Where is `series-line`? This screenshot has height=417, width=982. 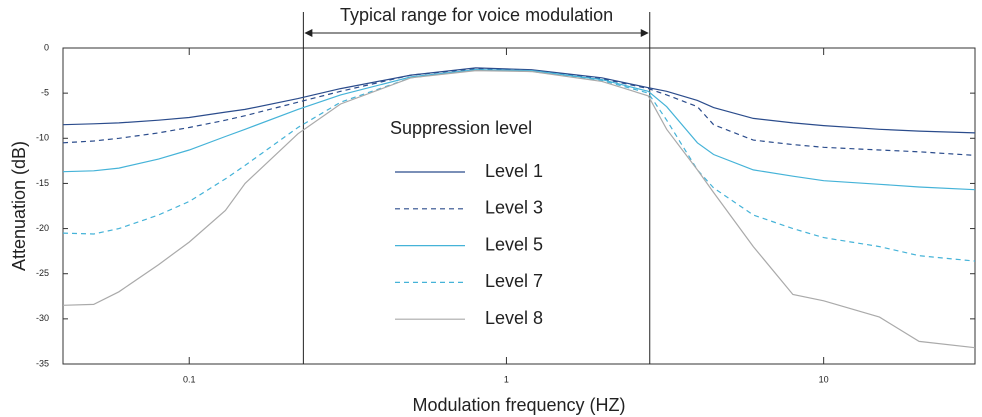
series-line is located at coordinates (519, 100).